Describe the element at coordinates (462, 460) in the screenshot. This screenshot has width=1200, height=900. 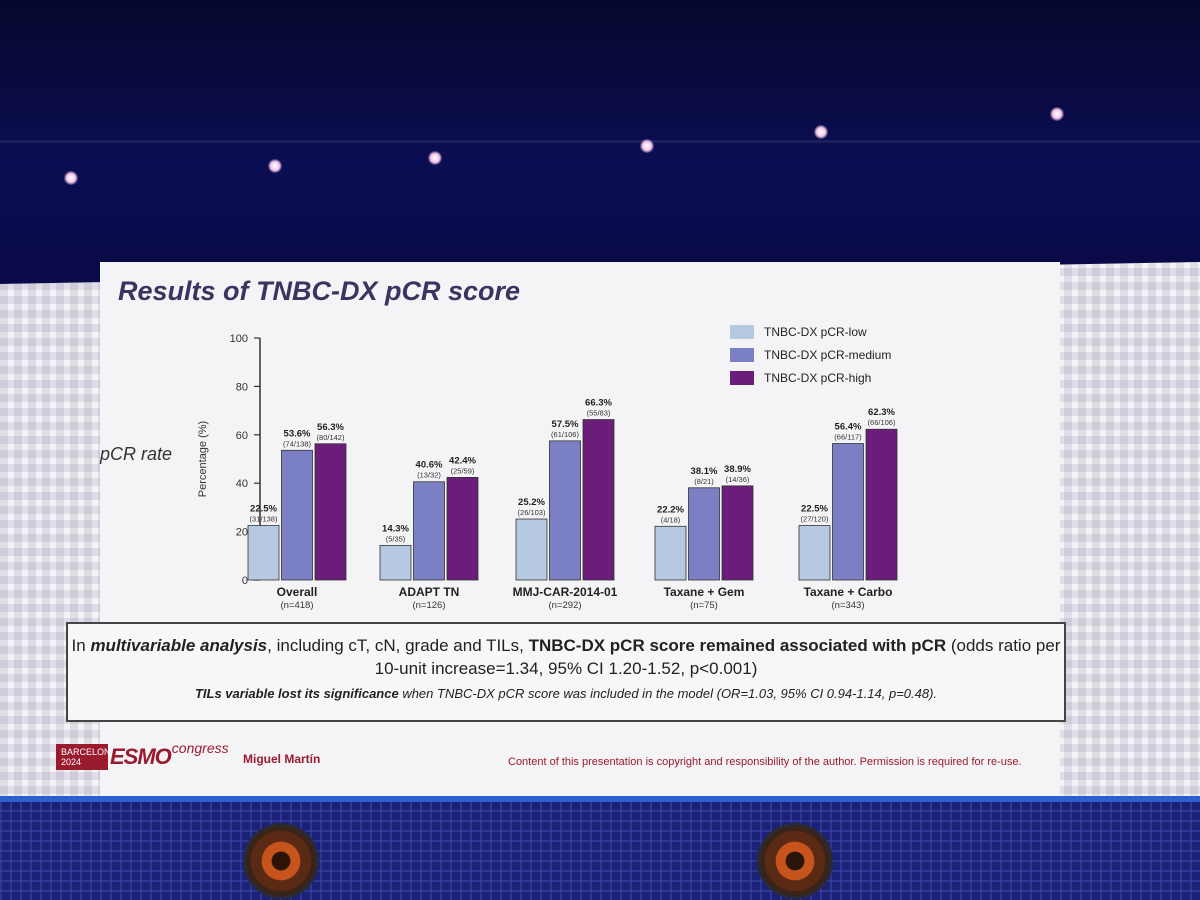
I see `bar-value-label: 42.4%` at that location.